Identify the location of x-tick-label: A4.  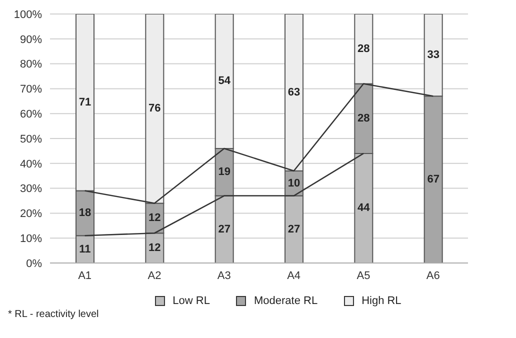
(294, 276).